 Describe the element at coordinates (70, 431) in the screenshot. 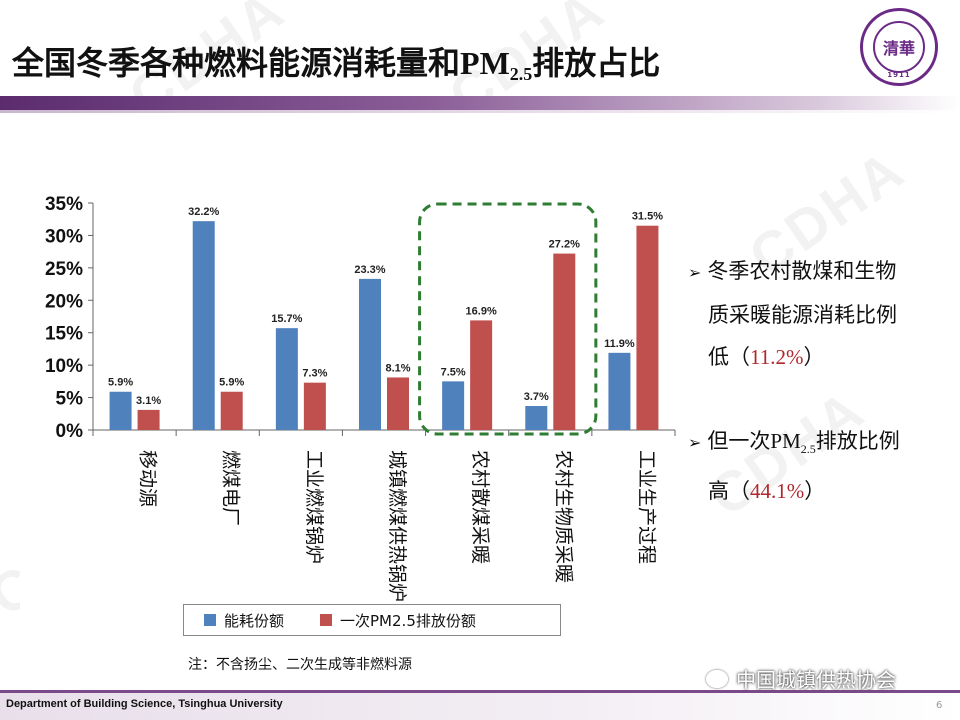

I see `y-tick-label: 0%` at that location.